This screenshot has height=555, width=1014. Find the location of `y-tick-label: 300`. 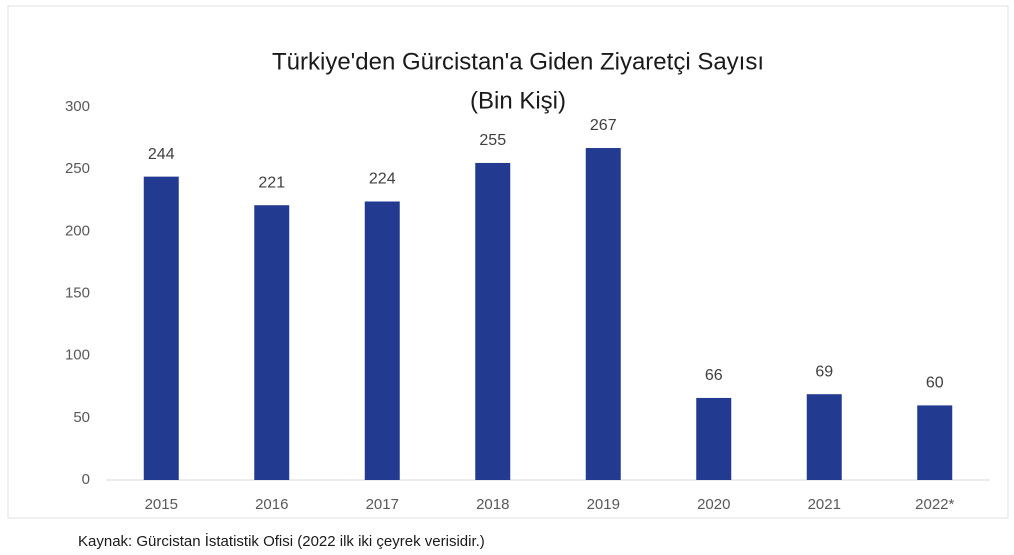

y-tick-label: 300 is located at coordinates (77, 106).